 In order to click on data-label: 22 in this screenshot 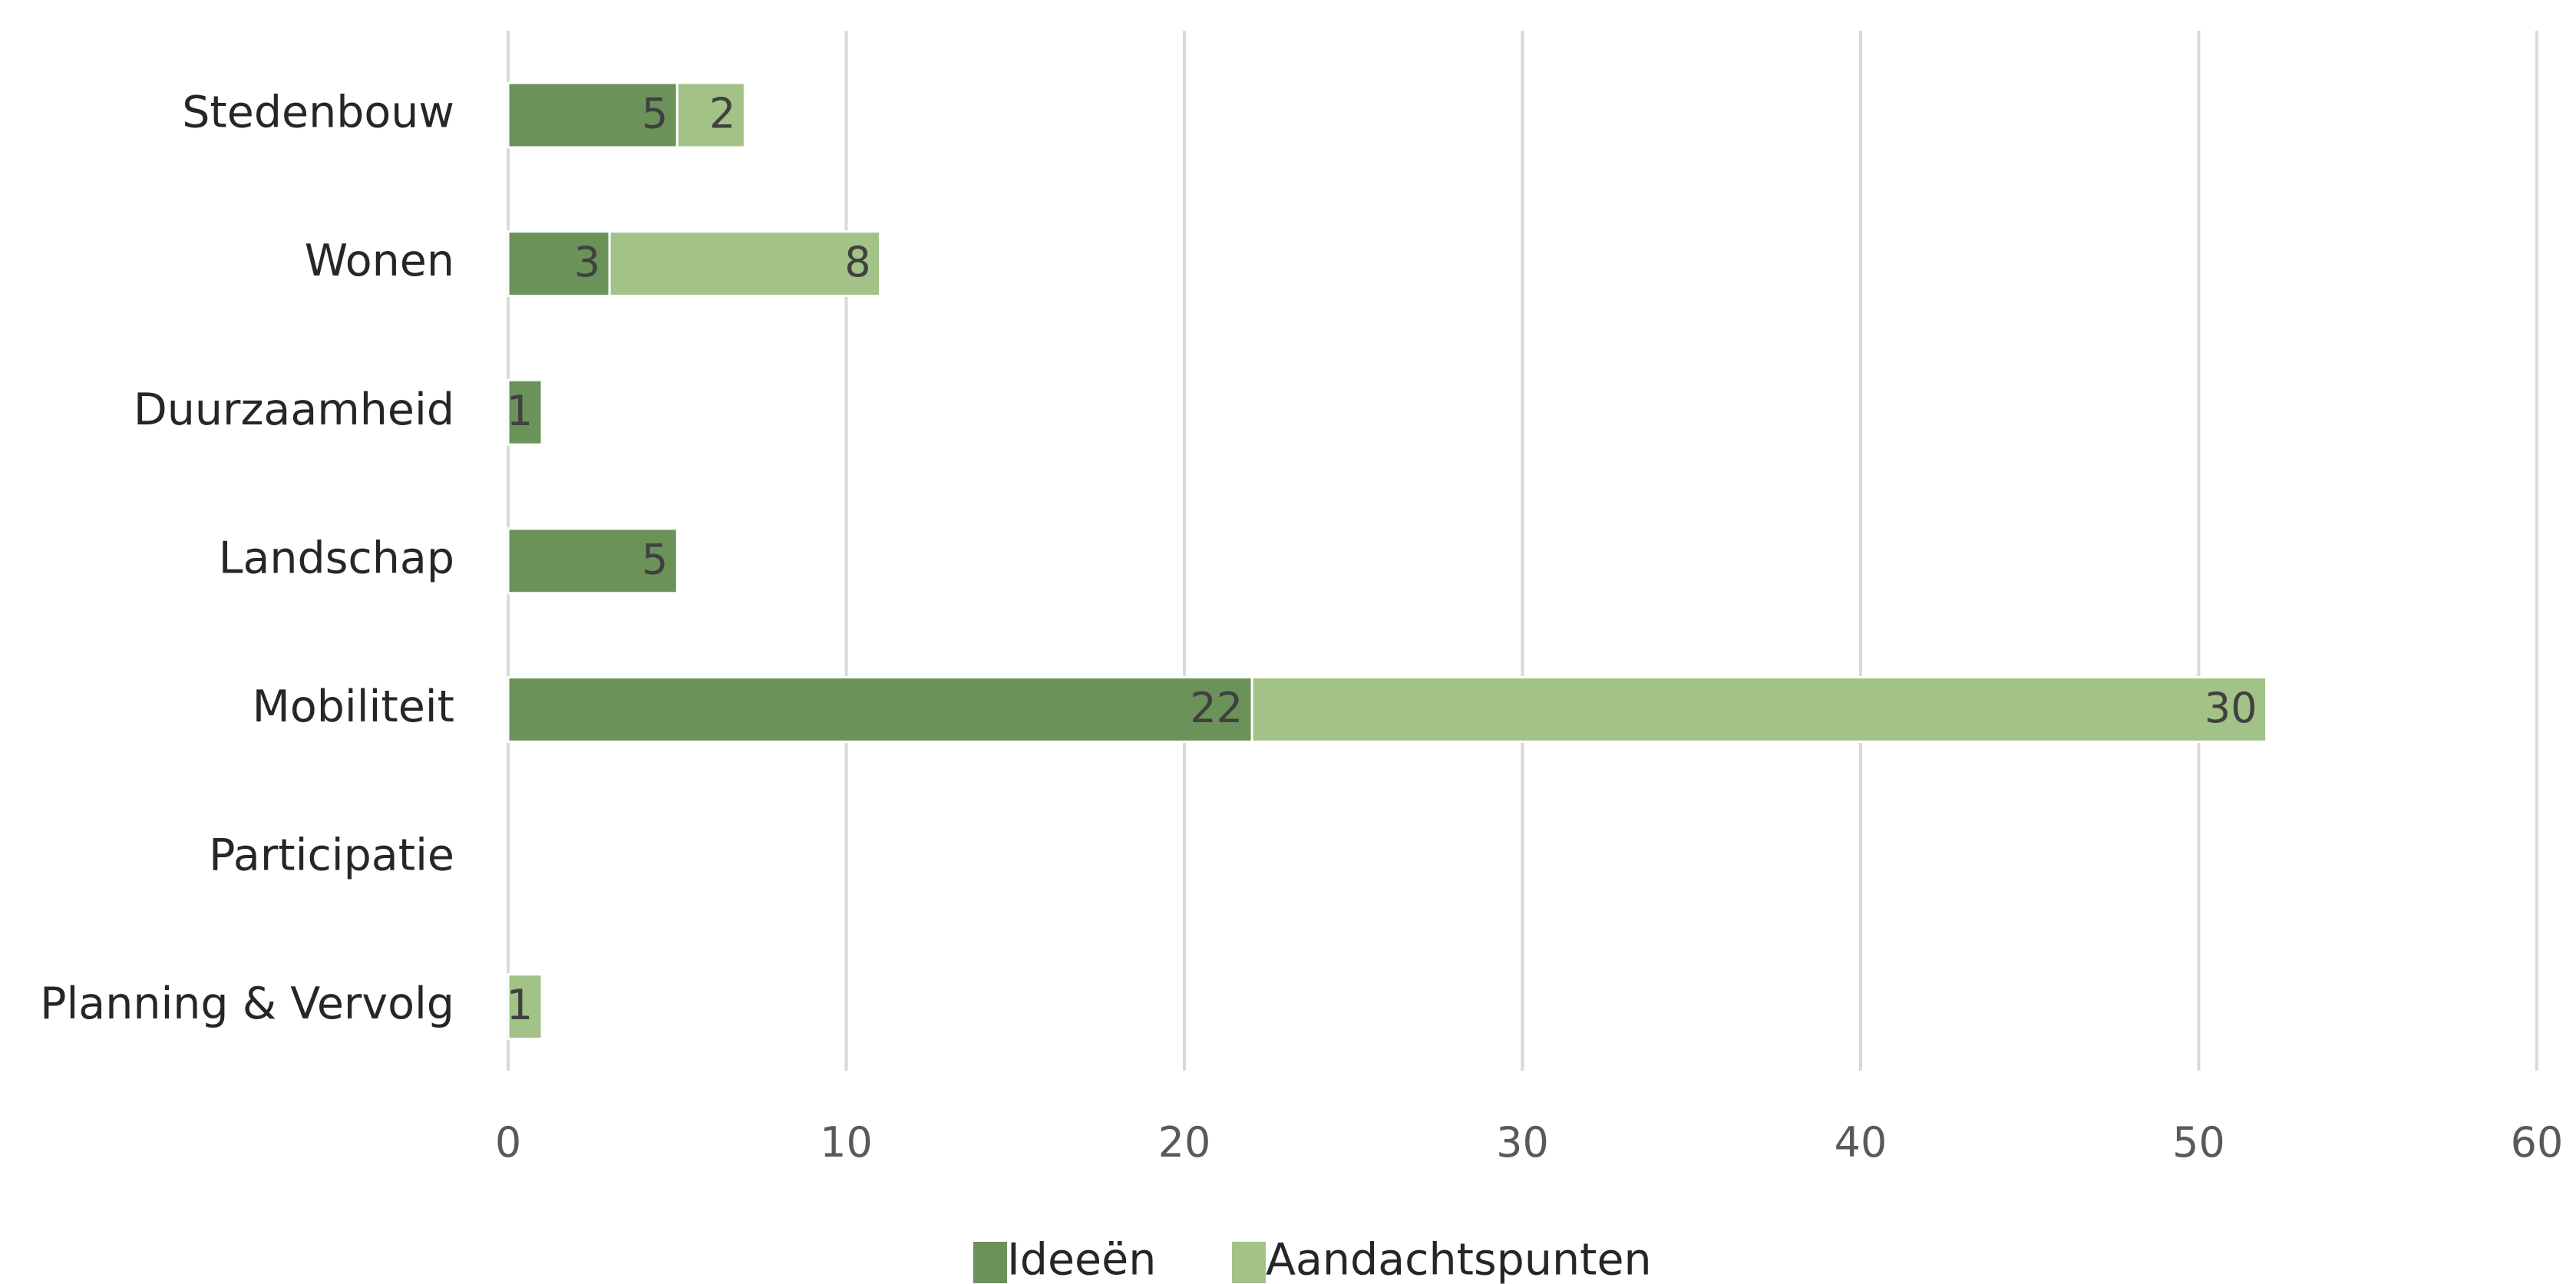, I will do `click(1216, 708)`.